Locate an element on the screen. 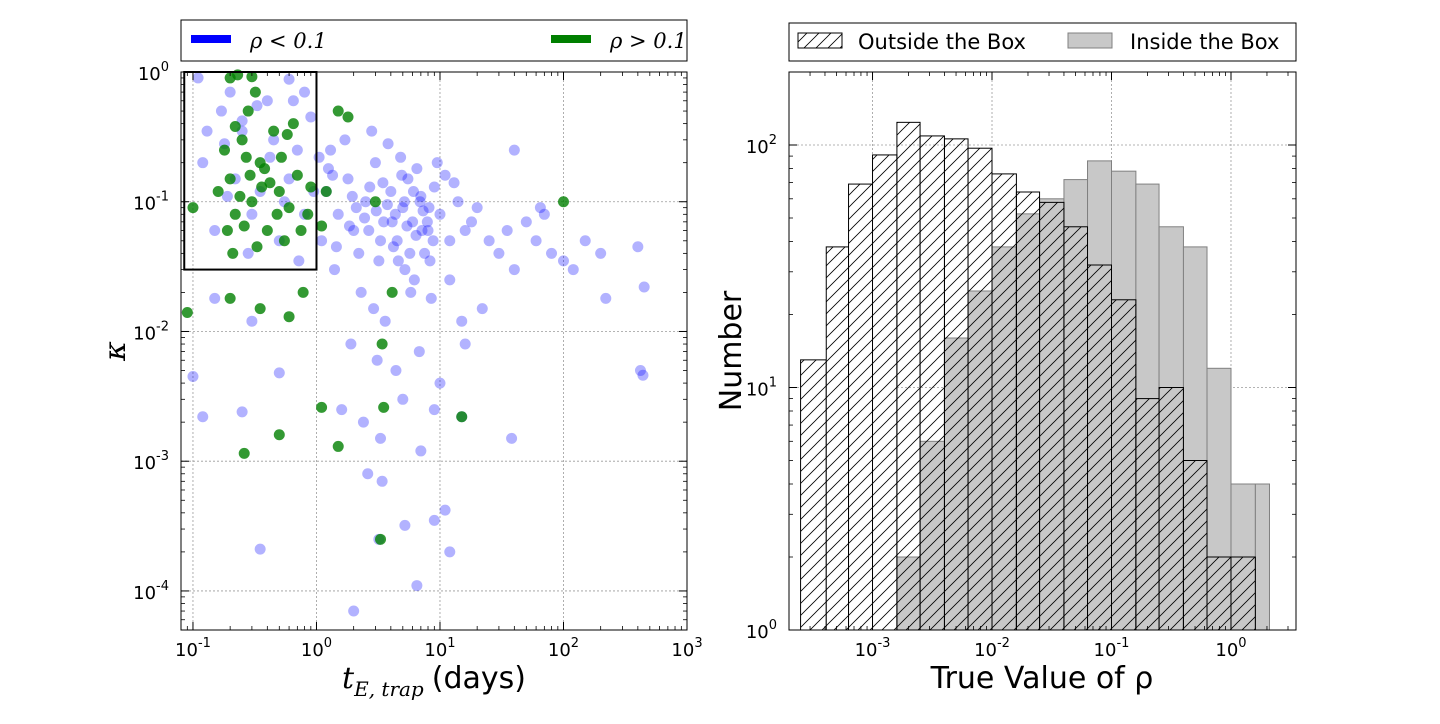  scatter-y-axis-label: κ is located at coordinates (115, 351).